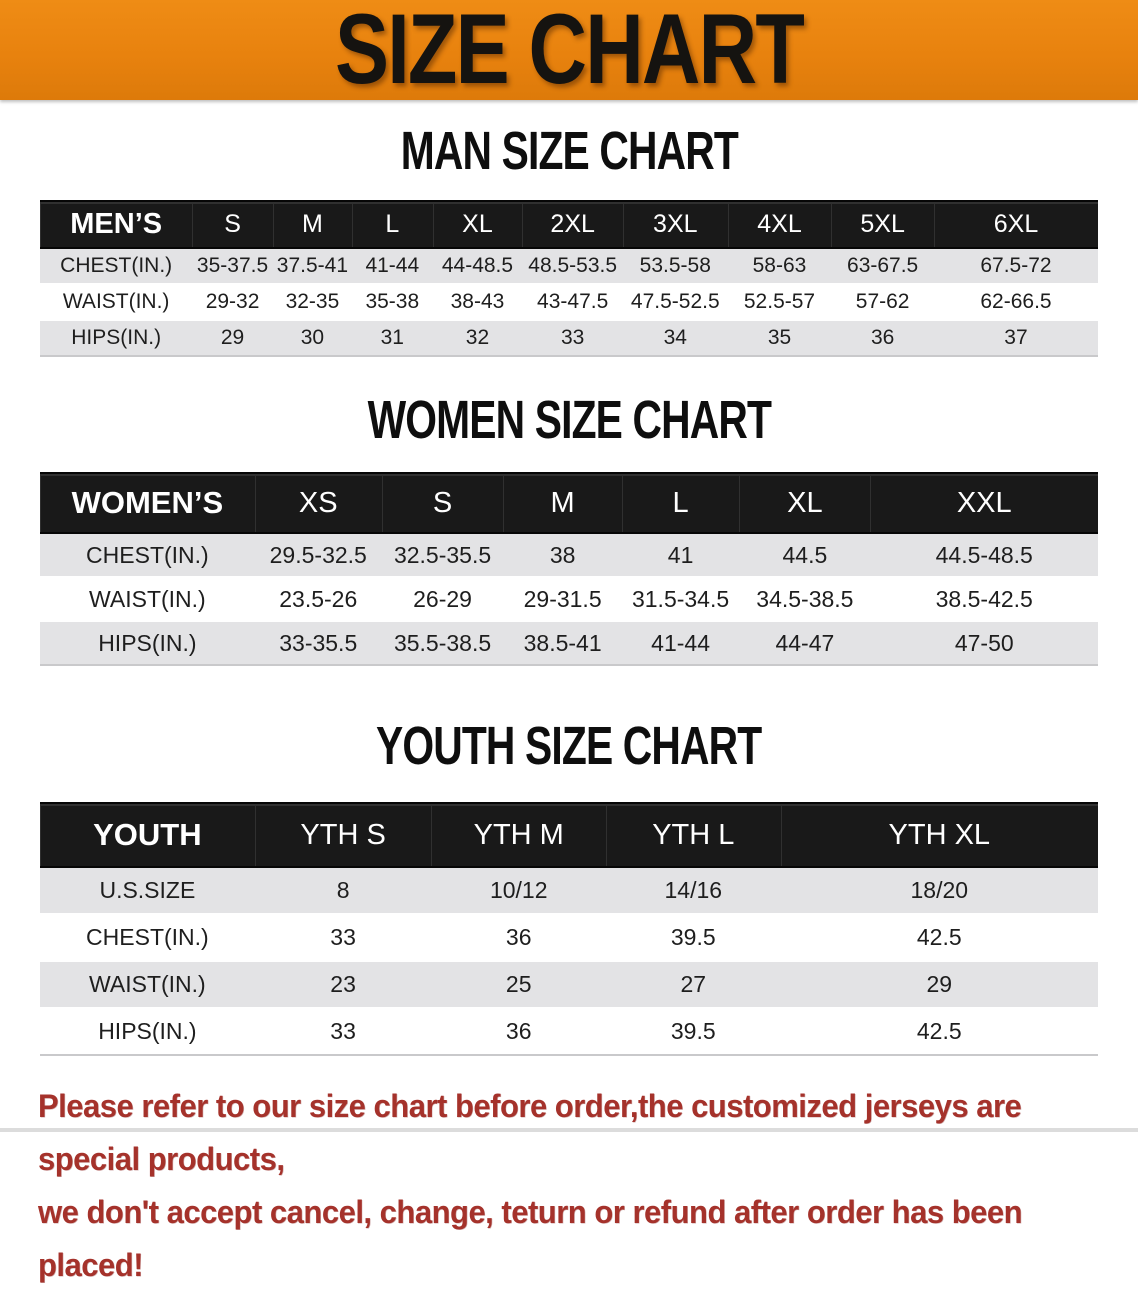 Image resolution: width=1138 pixels, height=1292 pixels. Describe the element at coordinates (343, 835) in the screenshot. I see `youth-size-col: YTH S` at that location.